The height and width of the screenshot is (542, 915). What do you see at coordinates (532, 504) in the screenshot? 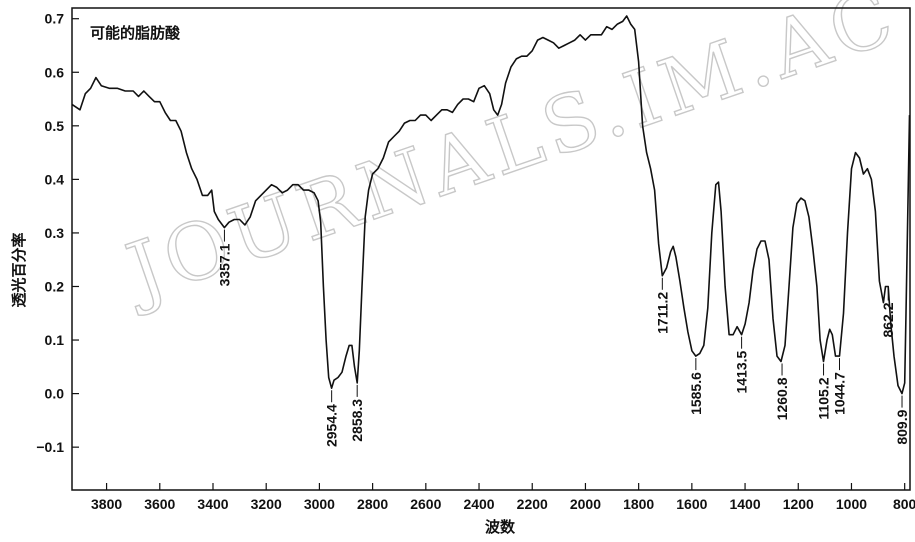
I see `x-tick-label: 2200` at bounding box center [532, 504].